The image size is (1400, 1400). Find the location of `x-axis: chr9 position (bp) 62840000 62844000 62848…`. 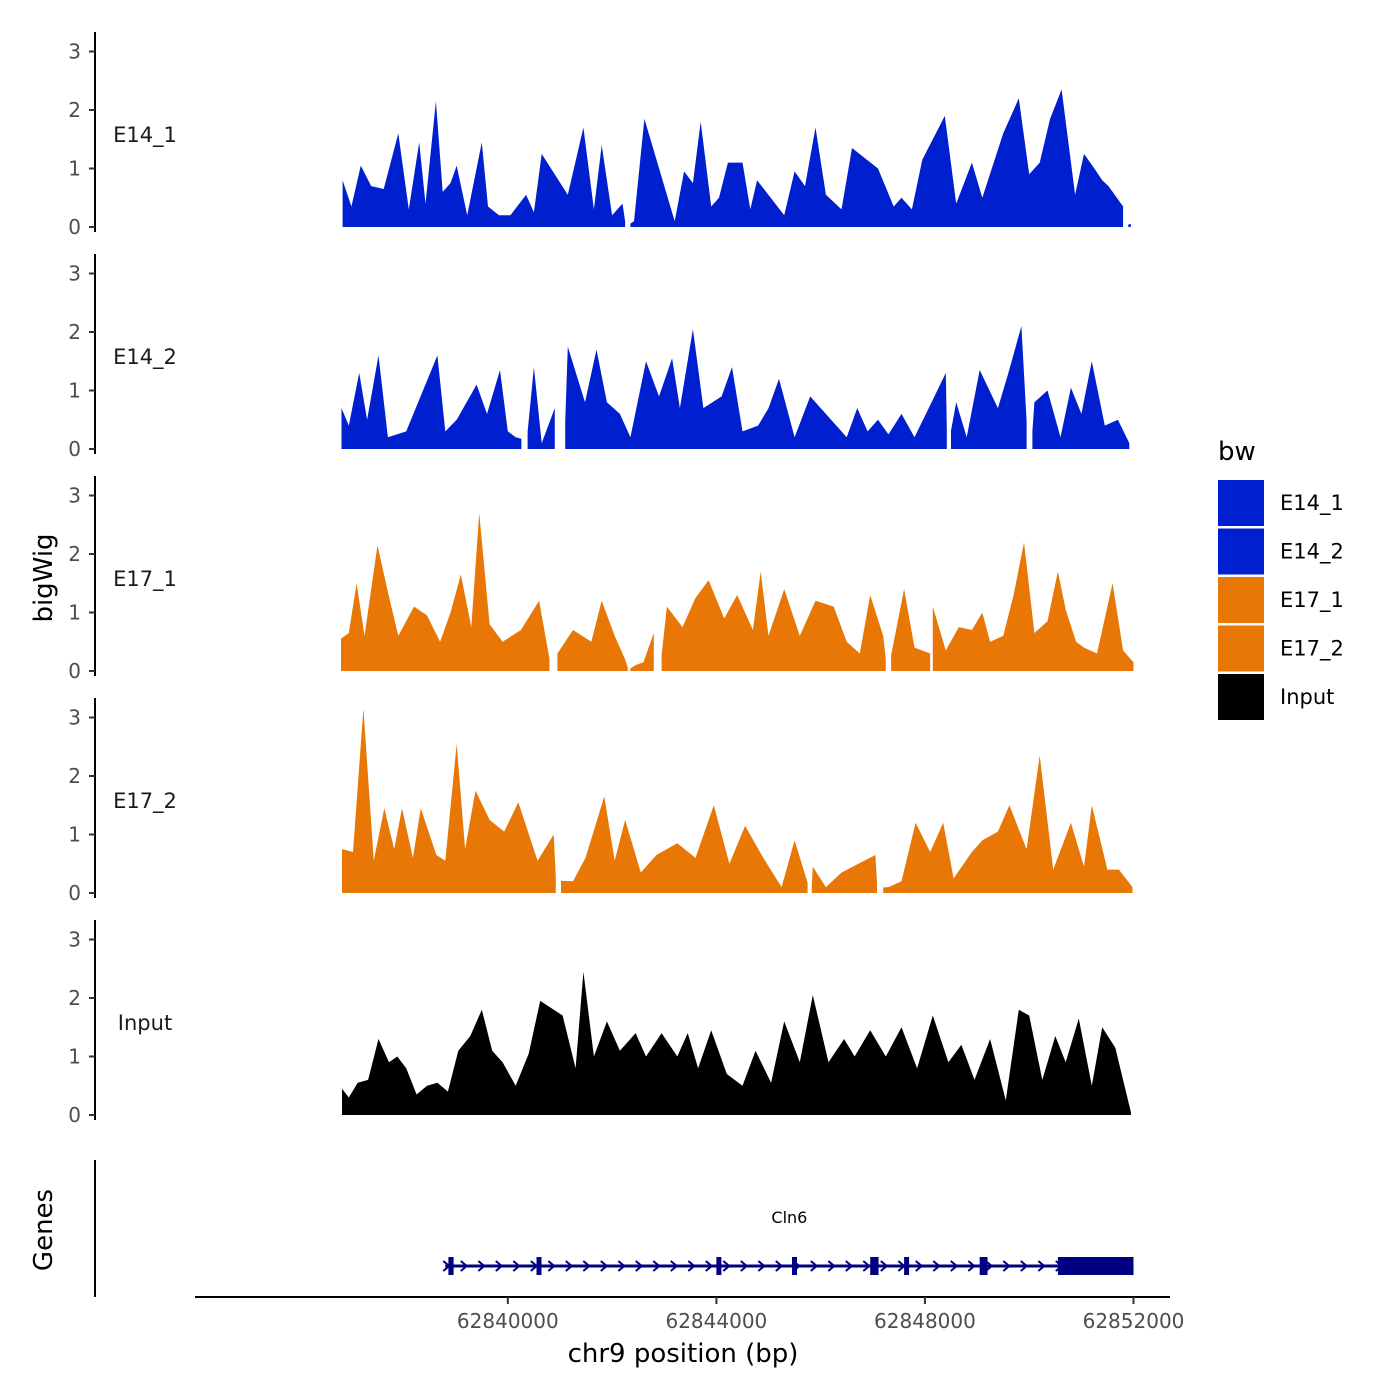

x-axis: chr9 position (bp) 62840000 62844000 62848… is located at coordinates (690, 1332).